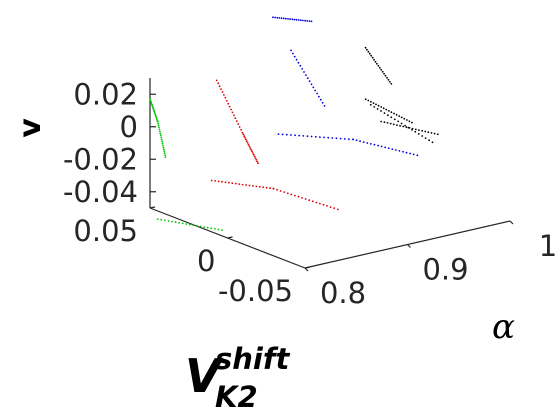 The width and height of the screenshot is (560, 420). I want to click on y-axis-label-subscript: K2, so click(236, 397).